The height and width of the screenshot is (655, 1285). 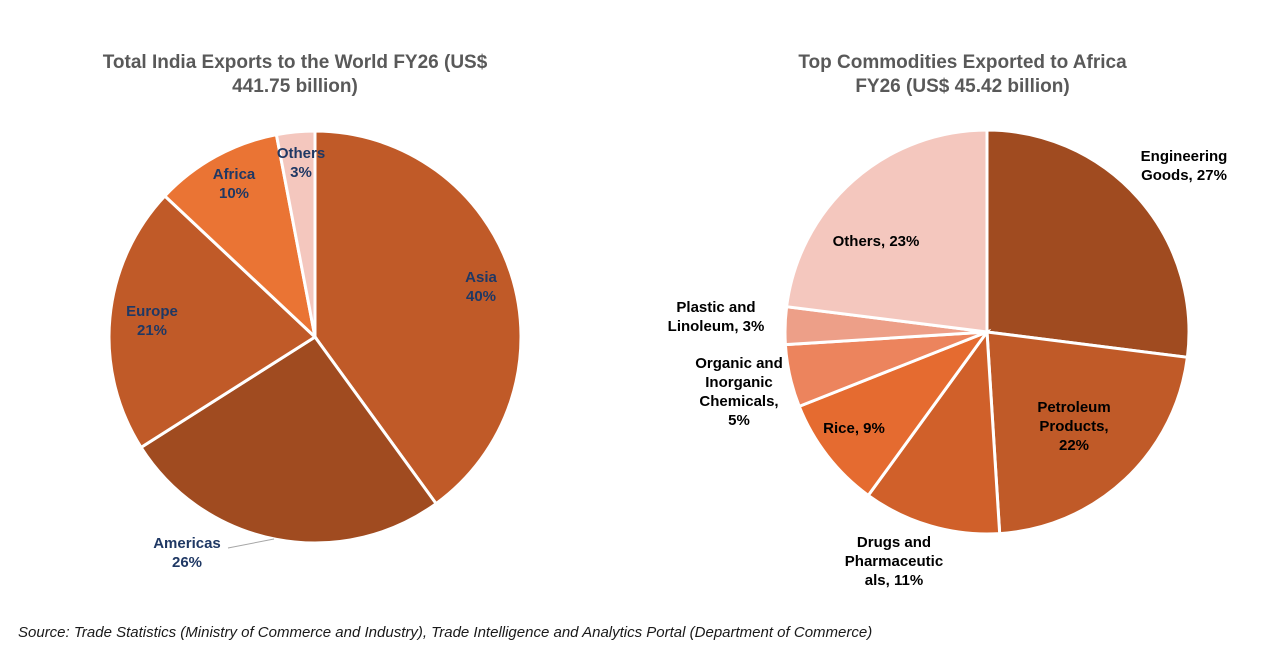 I want to click on slice-label-others: Others 3%, so click(x=301, y=163).